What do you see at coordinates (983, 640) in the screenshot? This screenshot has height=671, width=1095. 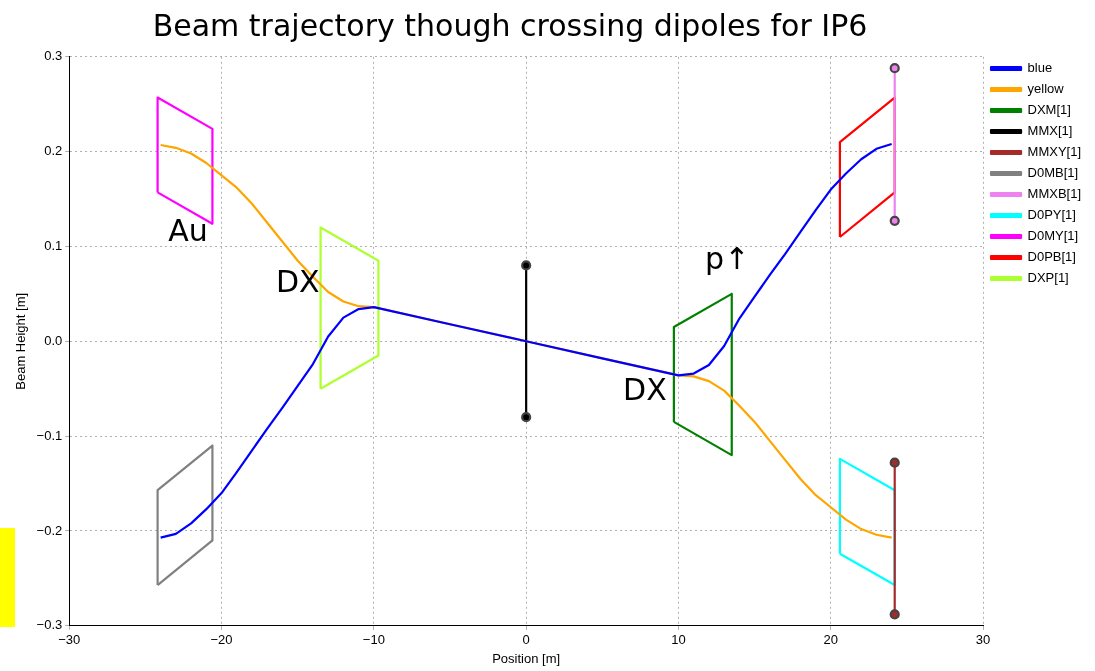 I see `x-tick-label: 30` at bounding box center [983, 640].